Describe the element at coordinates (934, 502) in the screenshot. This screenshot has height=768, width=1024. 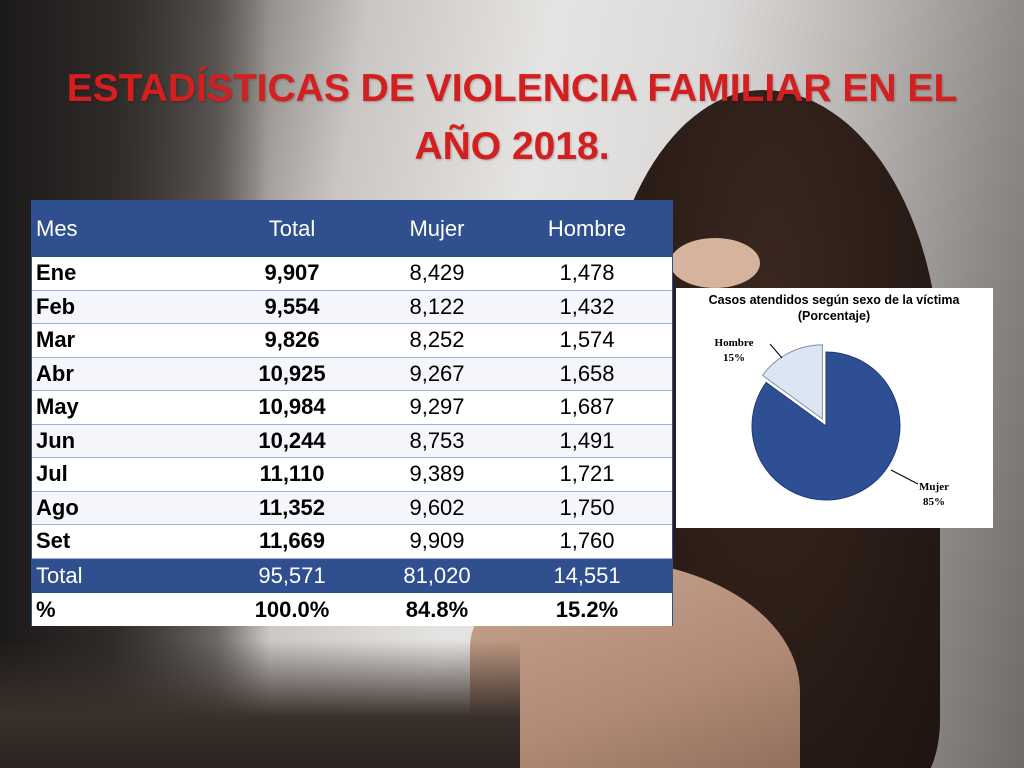
I see `pie-label-mujer-value: 85%` at that location.